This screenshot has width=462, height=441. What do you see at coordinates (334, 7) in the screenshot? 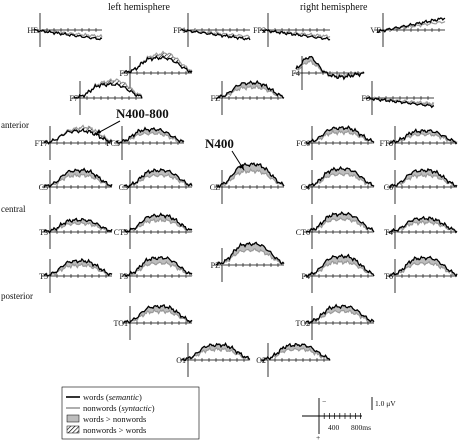
I see `right-hemisphere-header: right hemisphere` at bounding box center [334, 7].